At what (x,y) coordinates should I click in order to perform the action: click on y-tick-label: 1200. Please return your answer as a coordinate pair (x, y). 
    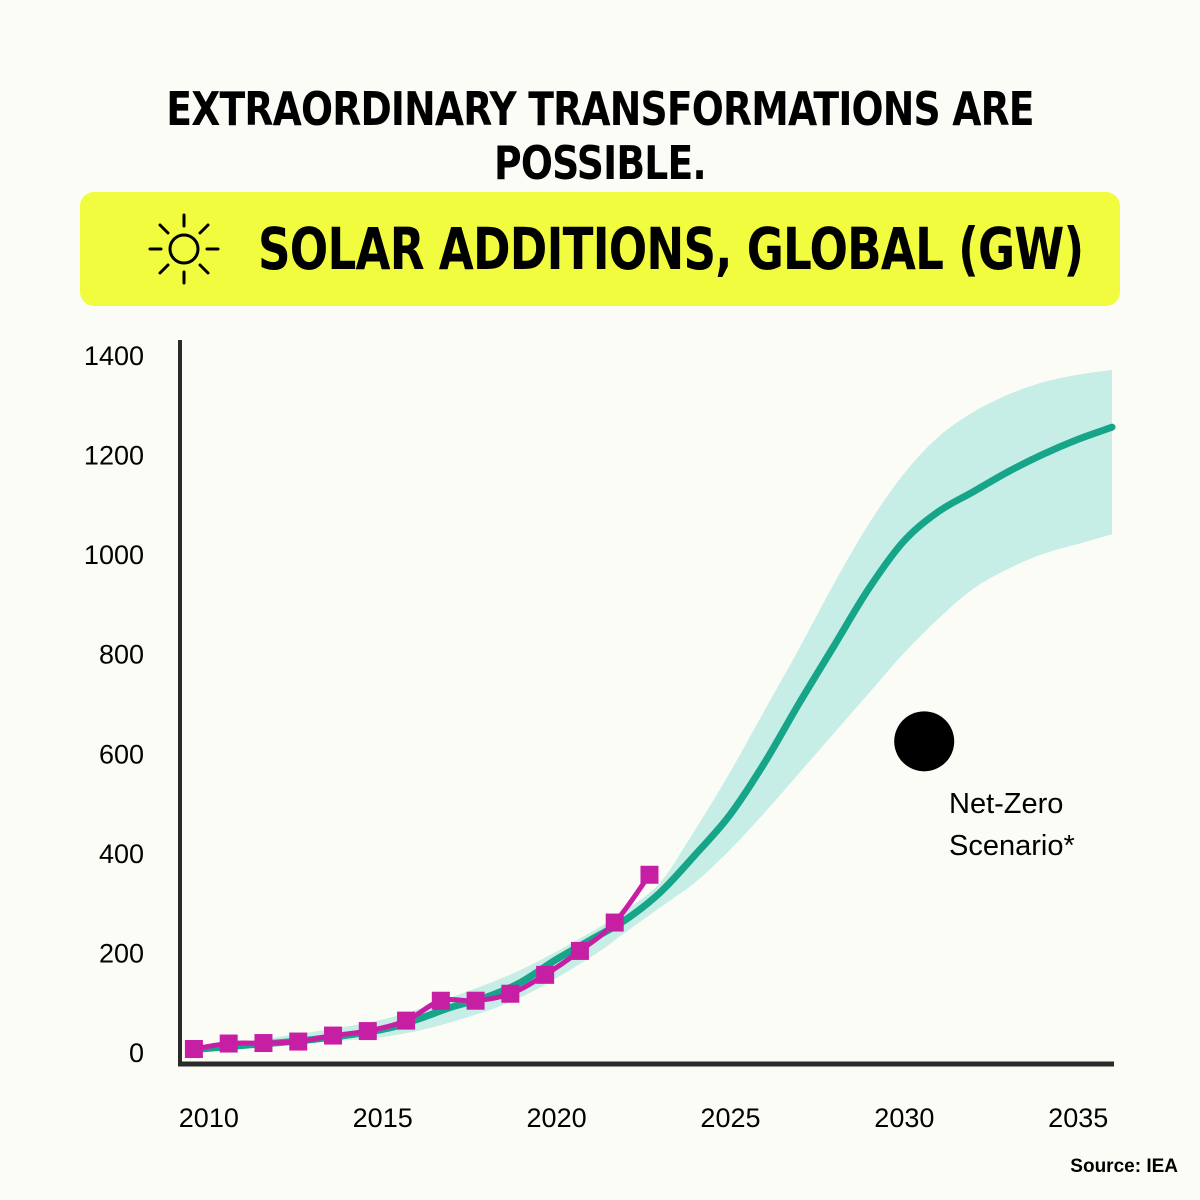
    Looking at the image, I should click on (114, 456).